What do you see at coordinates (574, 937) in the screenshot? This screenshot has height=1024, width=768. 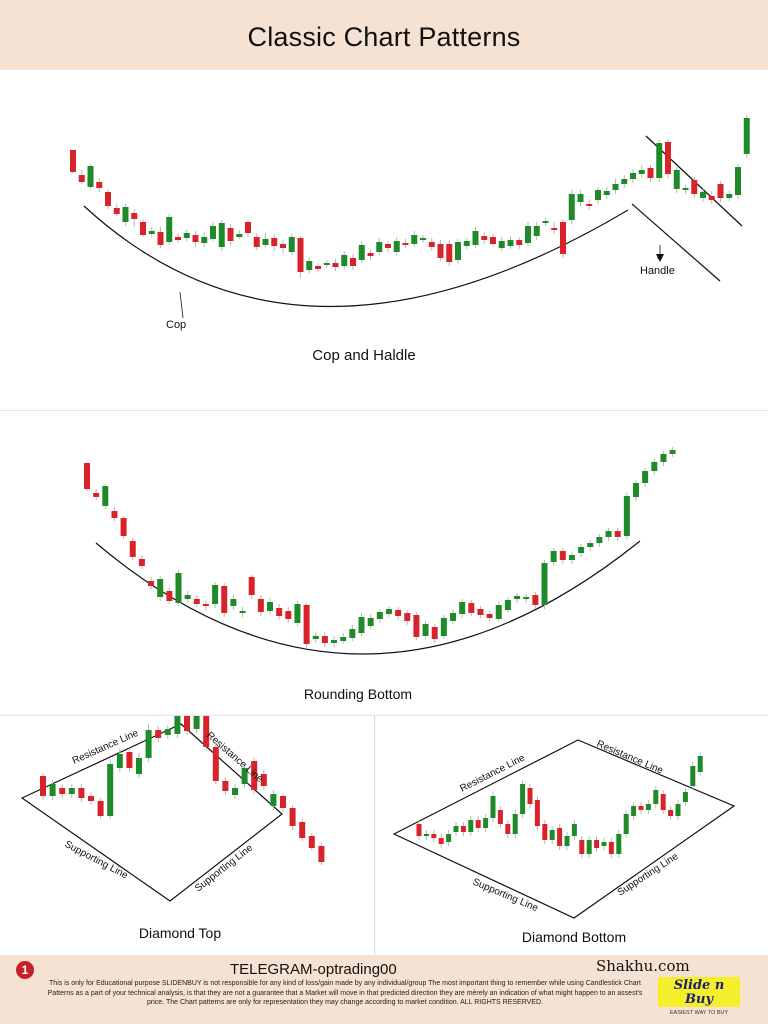 I see `diamond-bottom-title: Diamond Bottom` at bounding box center [574, 937].